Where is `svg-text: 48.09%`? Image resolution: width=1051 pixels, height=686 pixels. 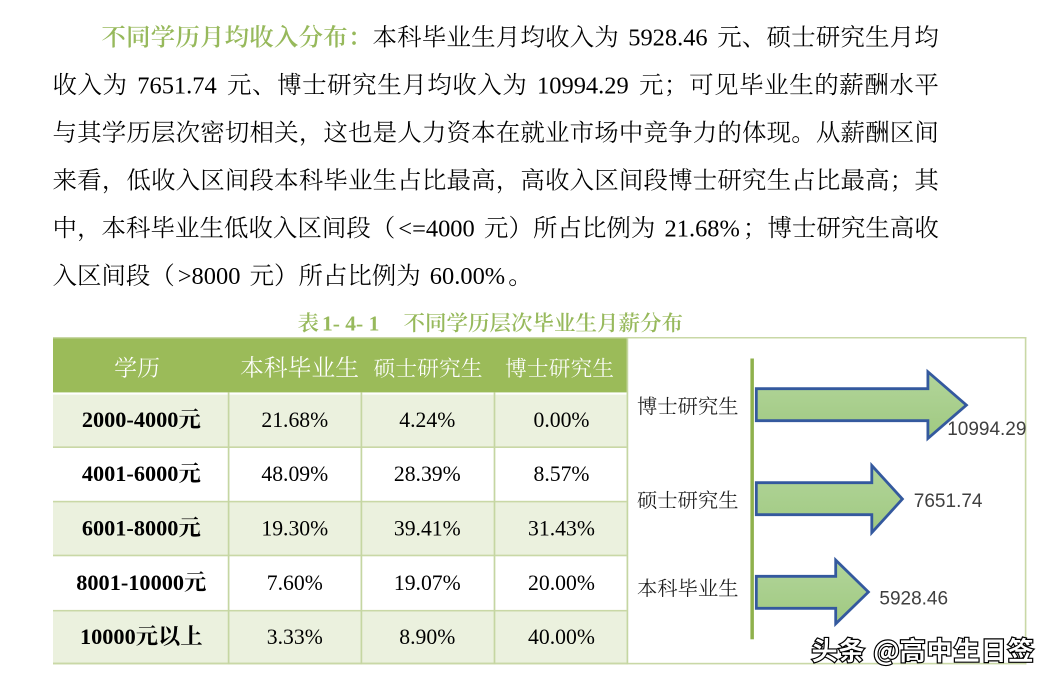
svg-text: 48.09% is located at coordinates (294, 474).